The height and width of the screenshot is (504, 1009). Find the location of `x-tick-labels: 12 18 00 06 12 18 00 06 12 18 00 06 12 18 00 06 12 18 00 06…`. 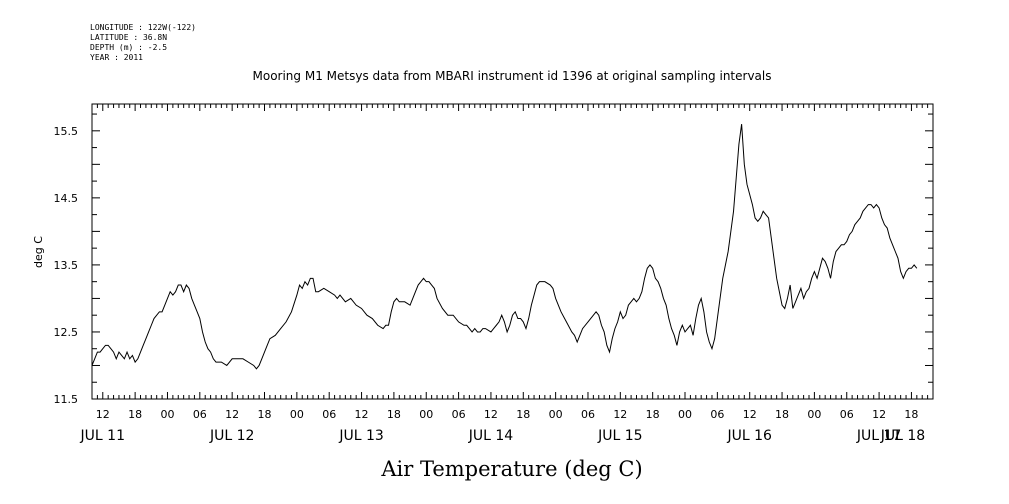

x-tick-labels: 12 18 00 06 12 18 00 06 12 18 00 06 12 18 00 06 12 18 00 06… is located at coordinates (503, 426).